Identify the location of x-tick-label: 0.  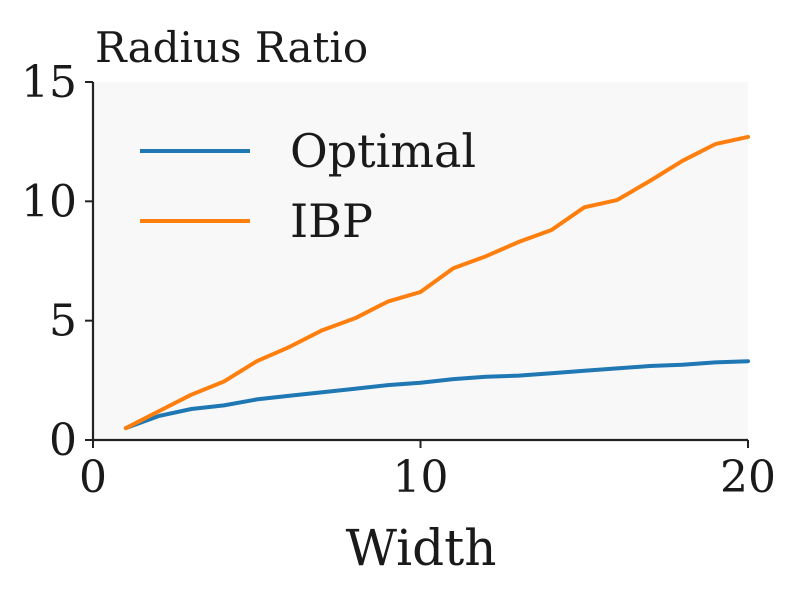
(93, 477).